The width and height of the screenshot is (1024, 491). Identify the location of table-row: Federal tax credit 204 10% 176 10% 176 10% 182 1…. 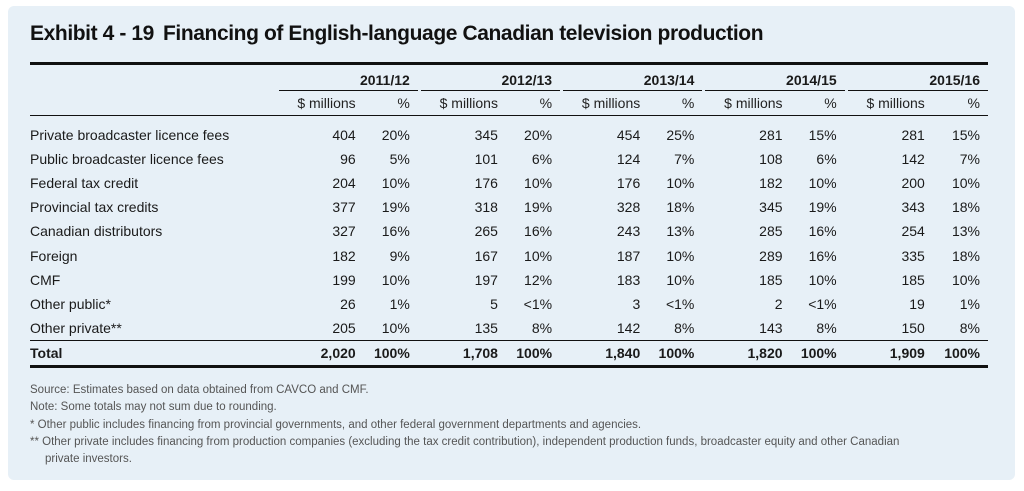
(509, 183).